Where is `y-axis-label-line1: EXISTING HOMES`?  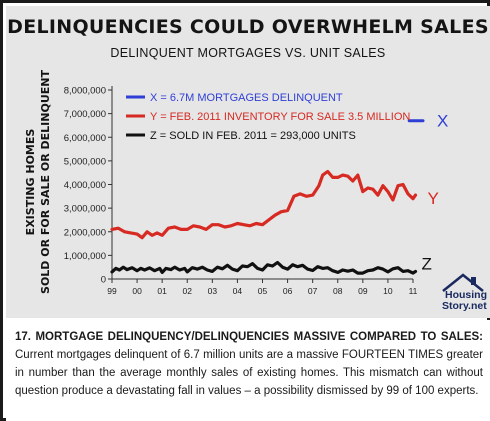
y-axis-label-line1: EXISTING HOMES is located at coordinates (30, 182).